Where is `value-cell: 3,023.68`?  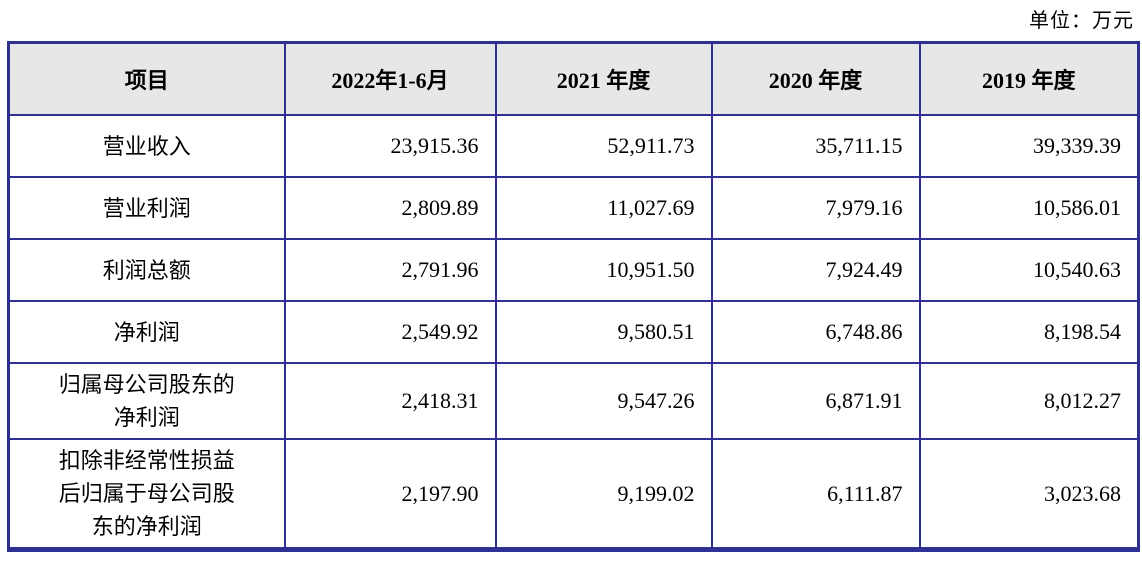 value-cell: 3,023.68 is located at coordinates (1029, 495).